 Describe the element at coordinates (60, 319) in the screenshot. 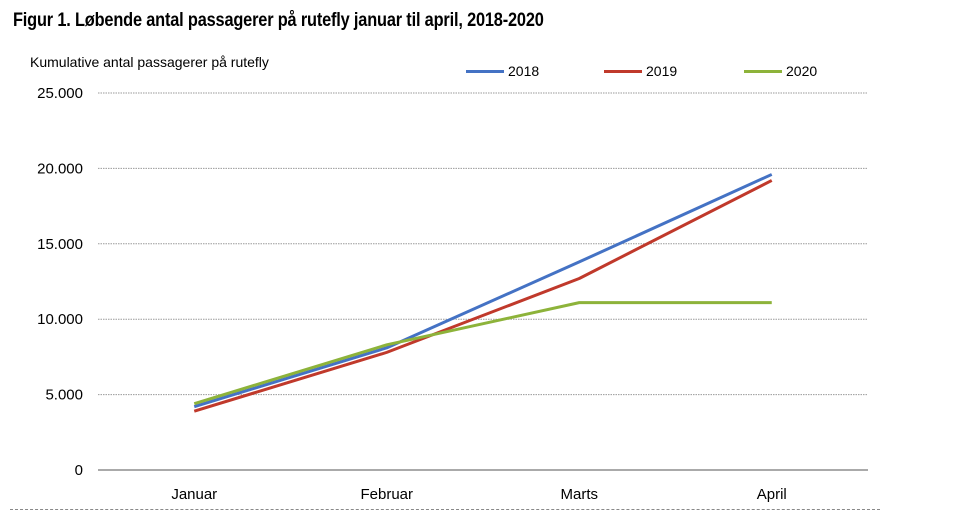

I see `y-tick-label: 10.000` at that location.